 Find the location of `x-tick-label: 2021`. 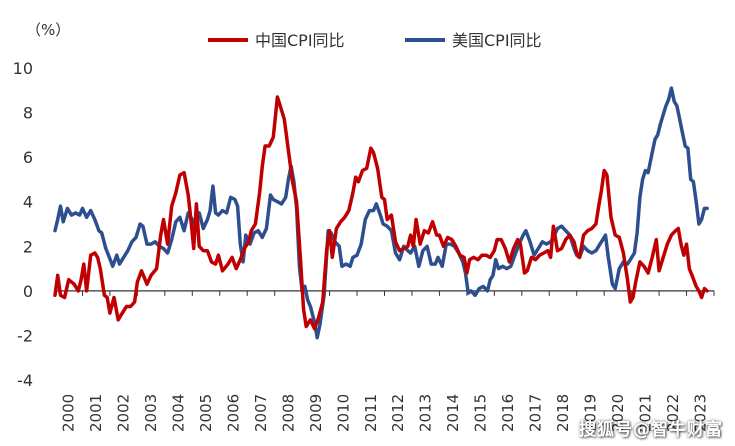

x-tick-label: 2021 is located at coordinates (645, 413).